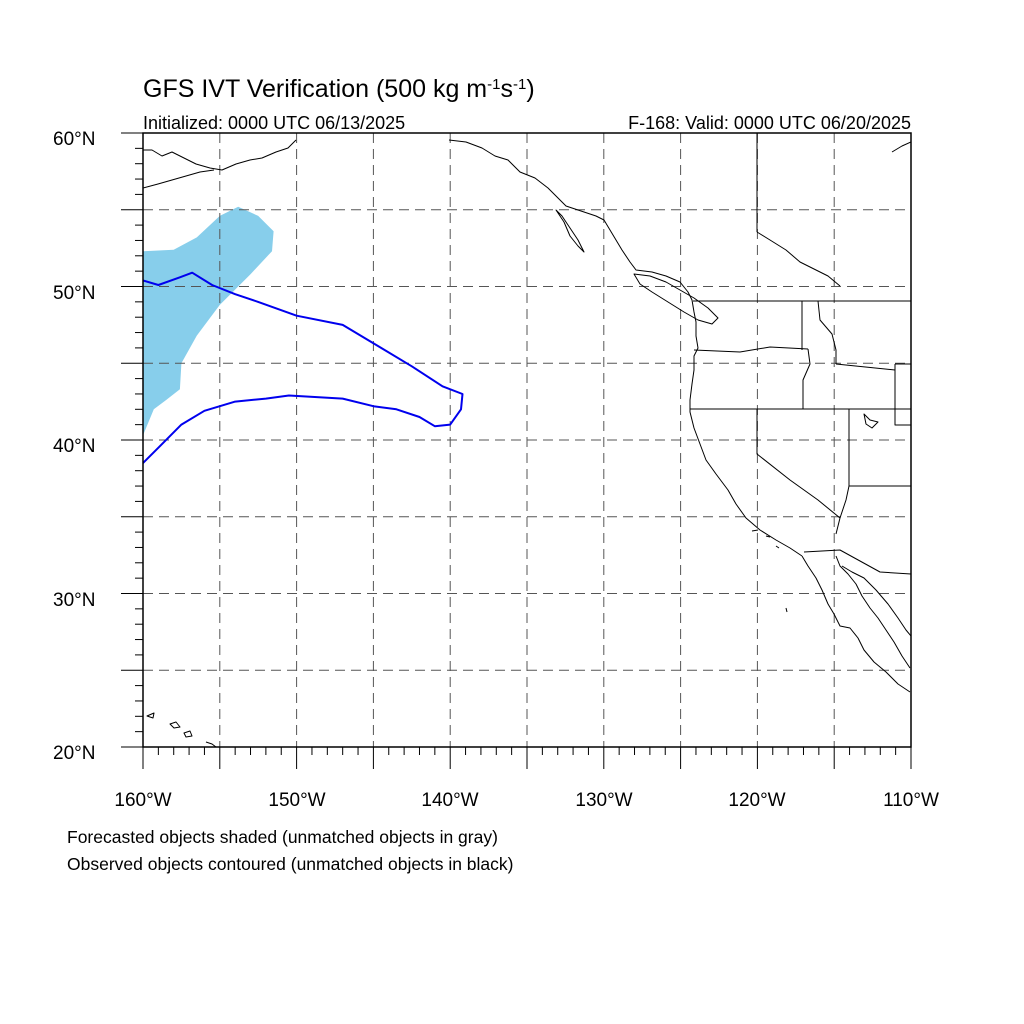 The height and width of the screenshot is (1024, 1024). I want to click on lat-label-20: 20°N, so click(74, 753).